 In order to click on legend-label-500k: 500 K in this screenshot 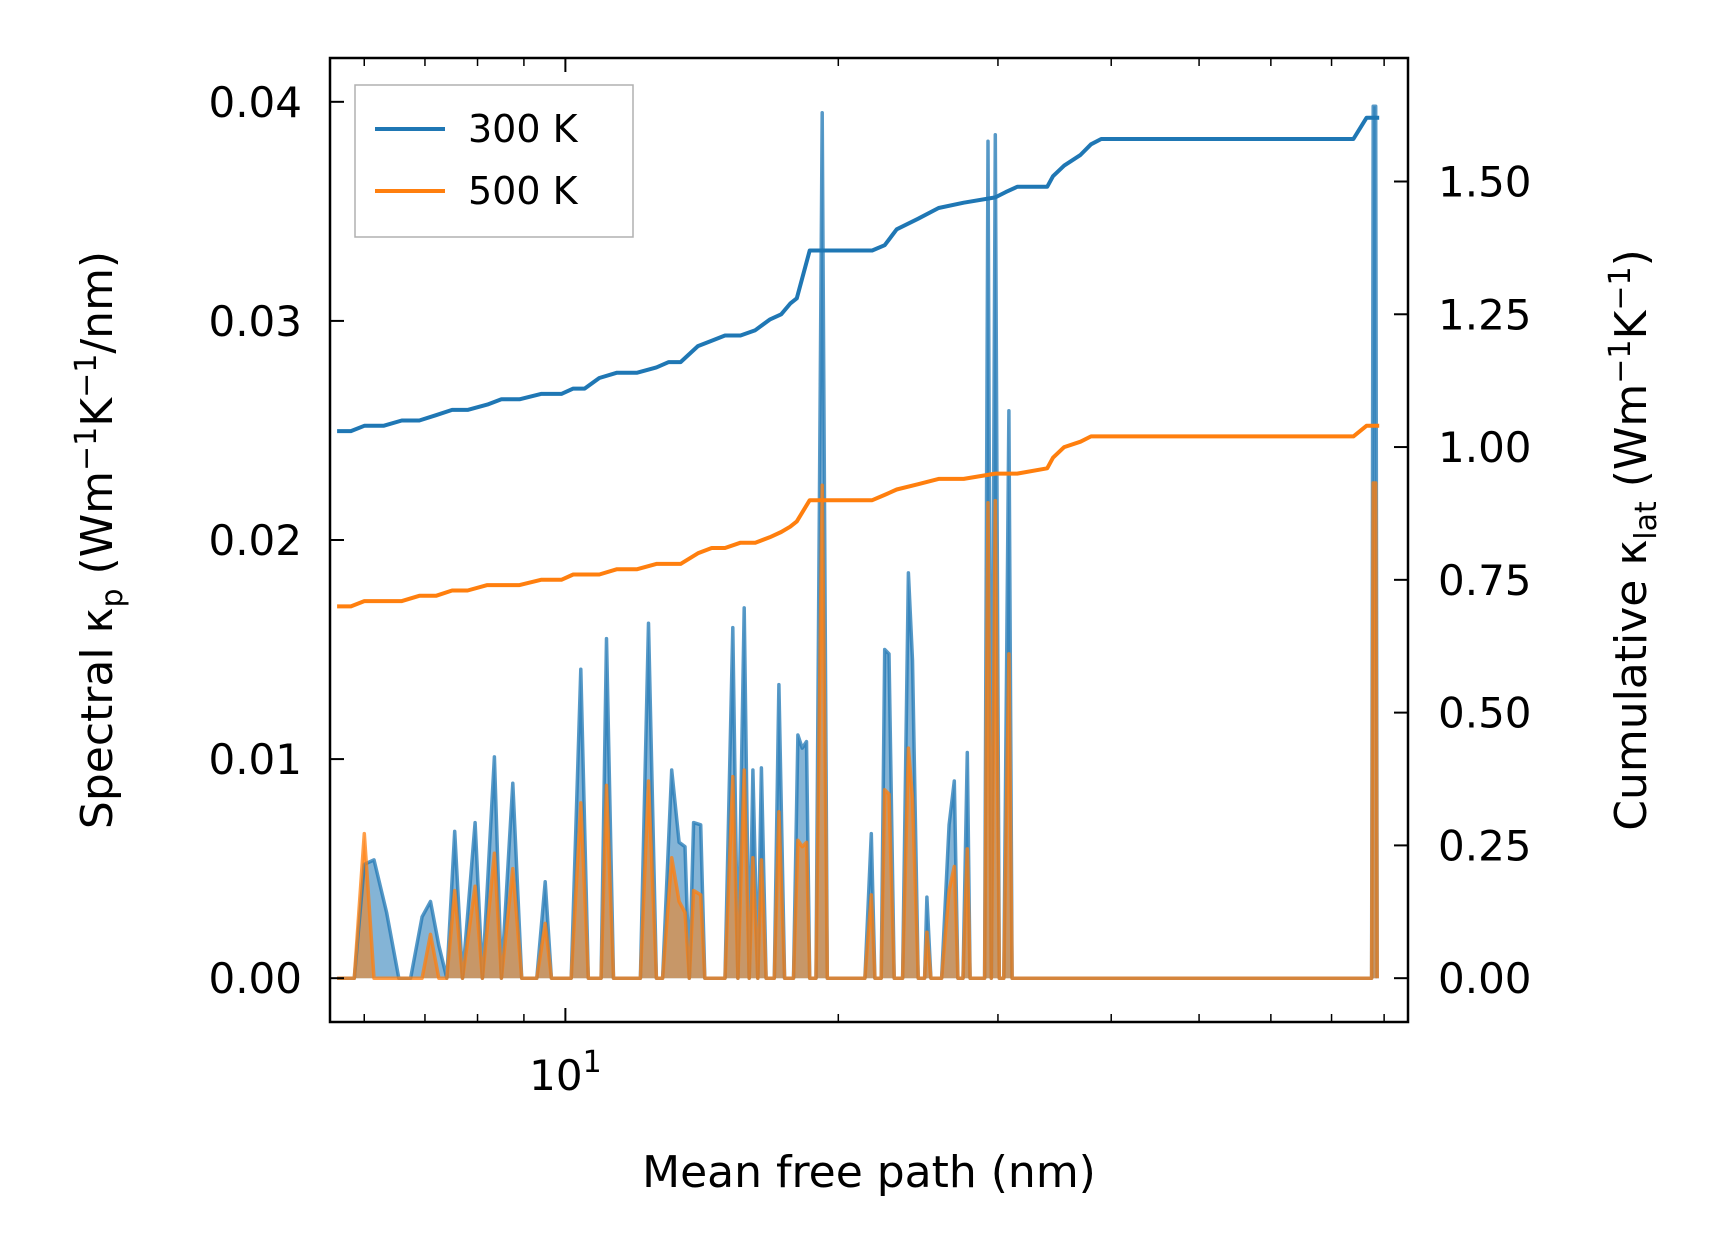, I will do `click(523, 191)`.